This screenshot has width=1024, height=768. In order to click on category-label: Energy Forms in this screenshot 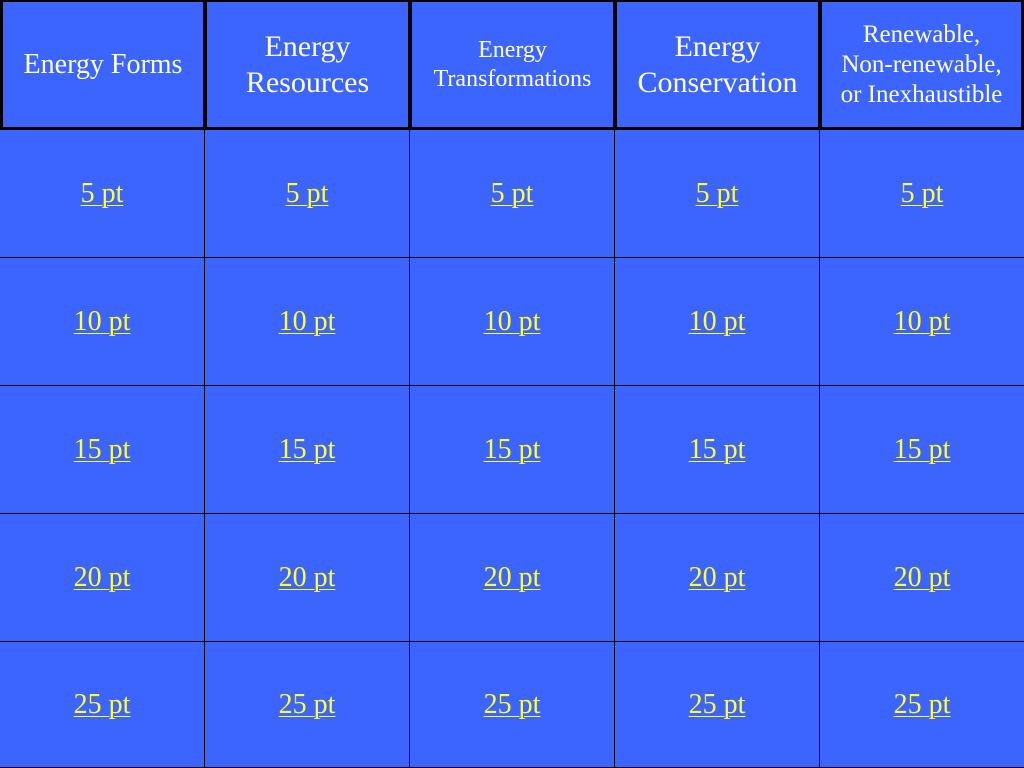, I will do `click(103, 64)`.